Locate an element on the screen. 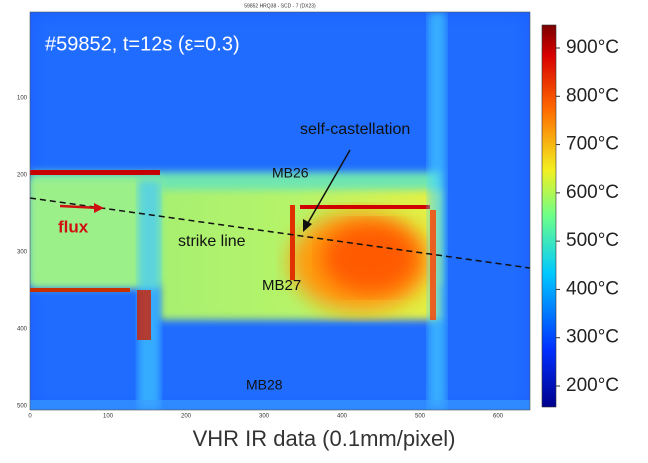  x-tick-label: 600 is located at coordinates (498, 417).